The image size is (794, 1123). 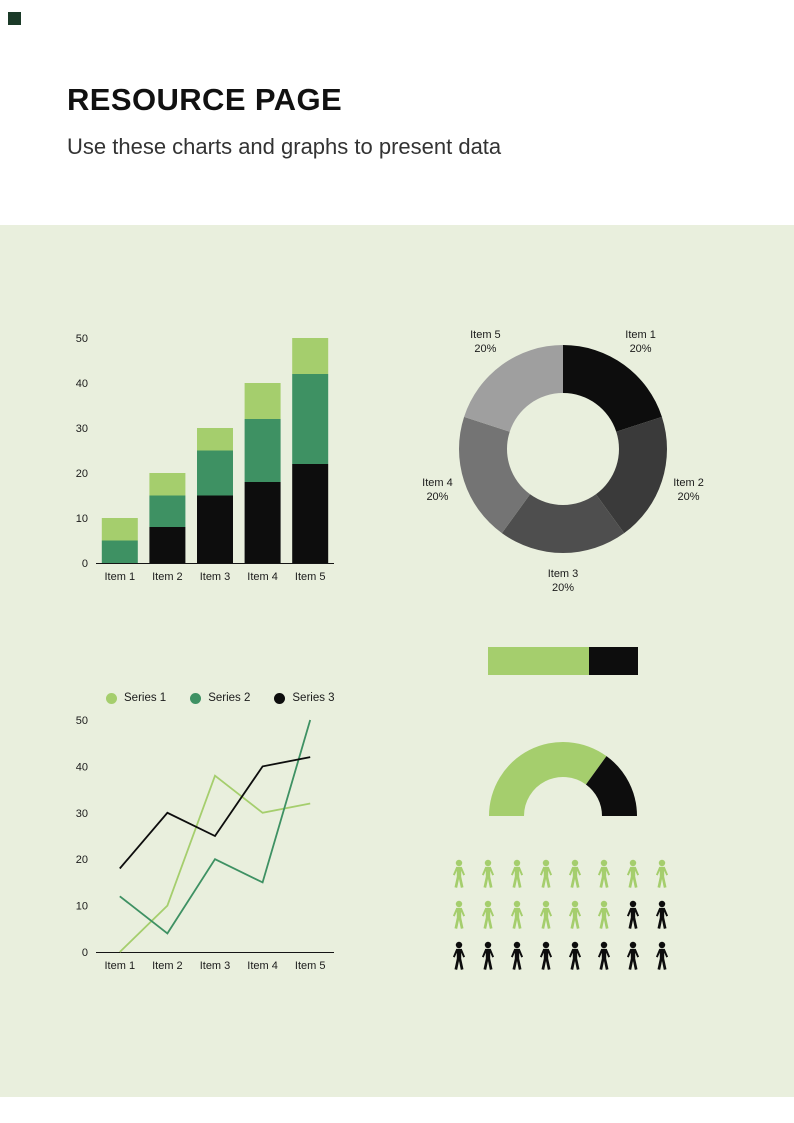 What do you see at coordinates (613, 661) in the screenshot?
I see `progress-segment-black` at bounding box center [613, 661].